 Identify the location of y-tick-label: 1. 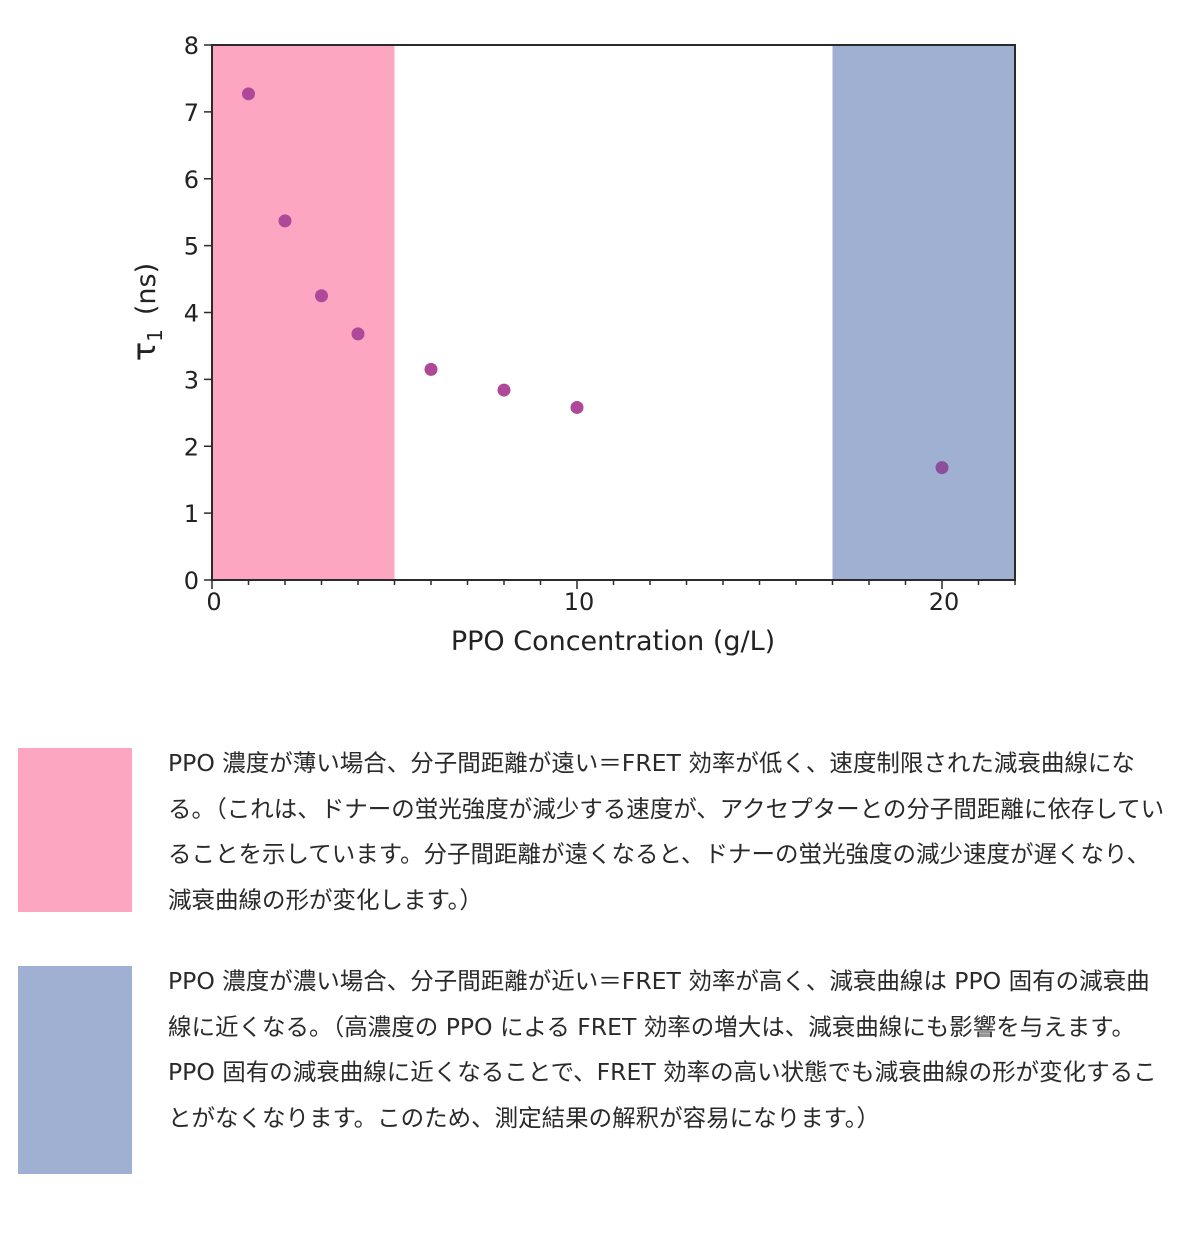
(191, 514).